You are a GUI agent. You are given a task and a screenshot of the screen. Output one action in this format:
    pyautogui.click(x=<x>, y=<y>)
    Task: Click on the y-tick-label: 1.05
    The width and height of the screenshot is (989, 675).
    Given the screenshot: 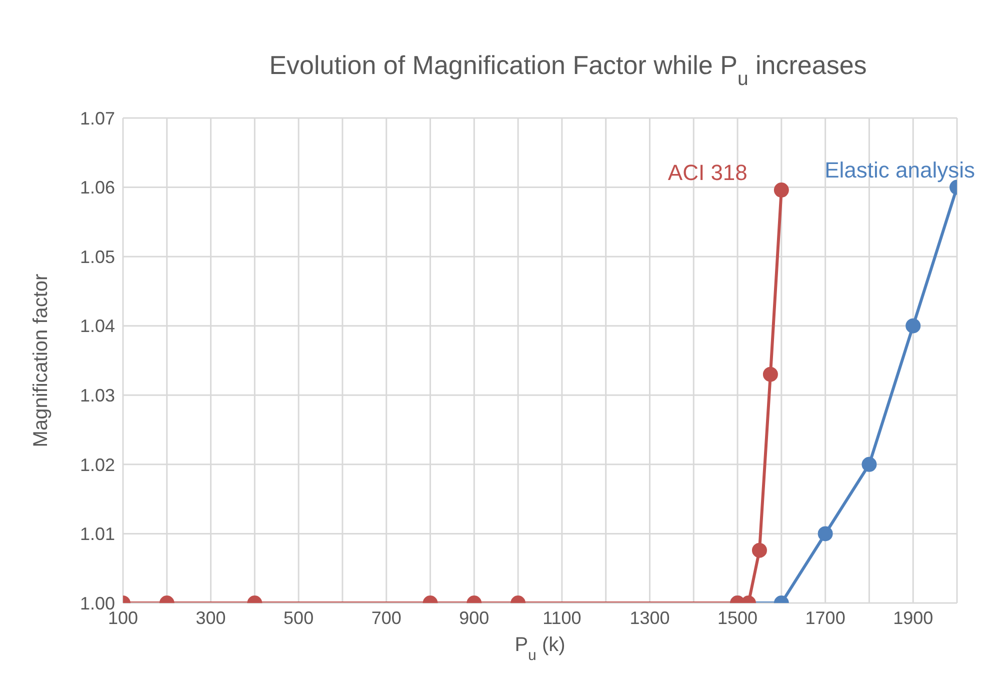 What is the action you would take?
    pyautogui.click(x=97, y=256)
    